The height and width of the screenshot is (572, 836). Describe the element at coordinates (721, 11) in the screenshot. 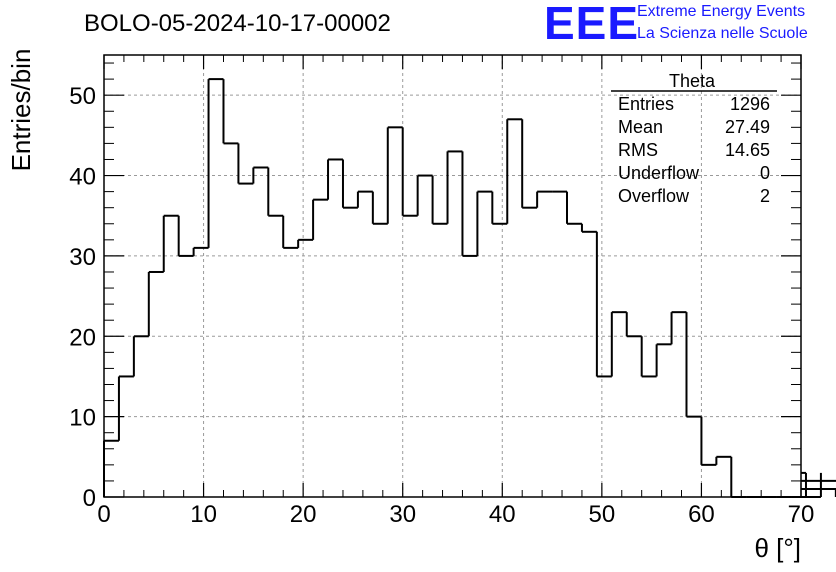

I see `logo-subtitle-1: Extreme Energy Events` at that location.